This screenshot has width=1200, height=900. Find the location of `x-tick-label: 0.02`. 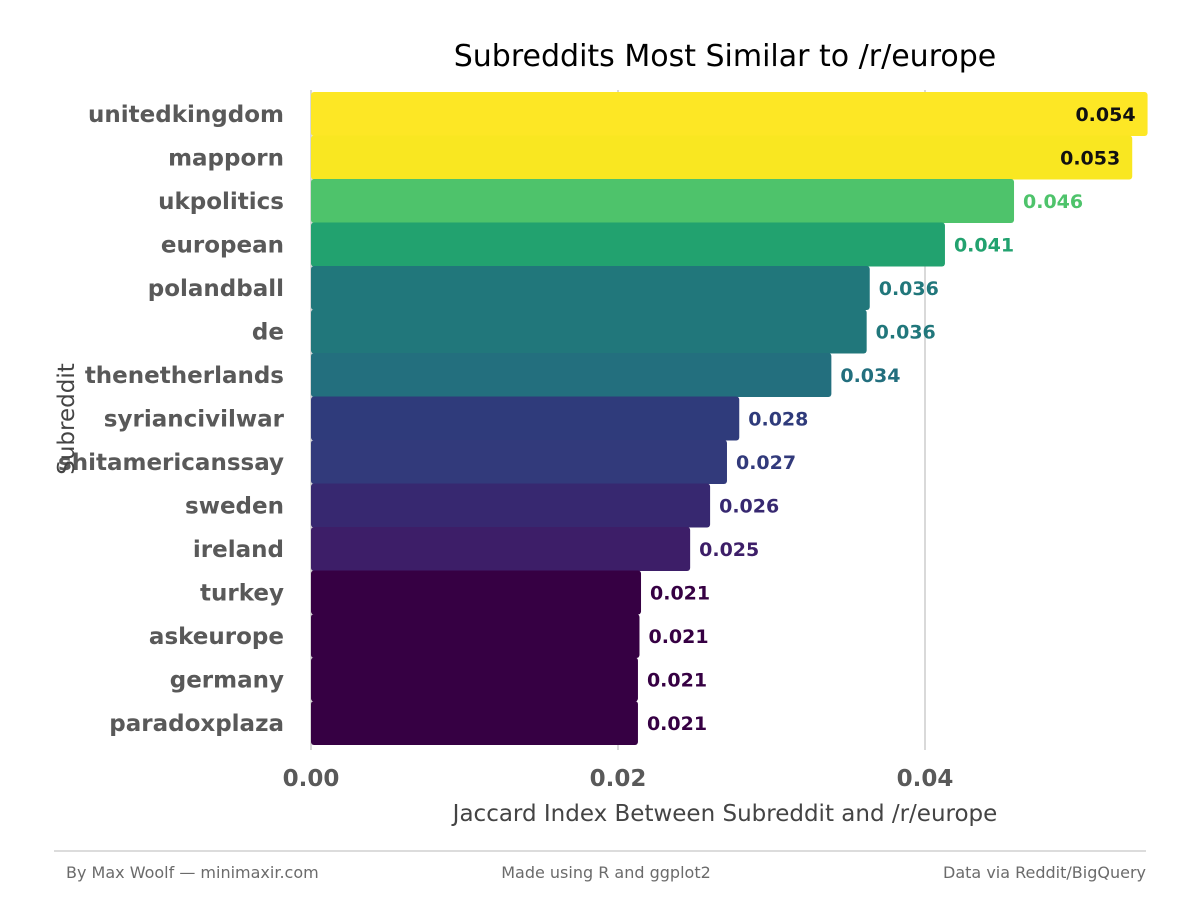

x-tick-label: 0.02 is located at coordinates (618, 779).